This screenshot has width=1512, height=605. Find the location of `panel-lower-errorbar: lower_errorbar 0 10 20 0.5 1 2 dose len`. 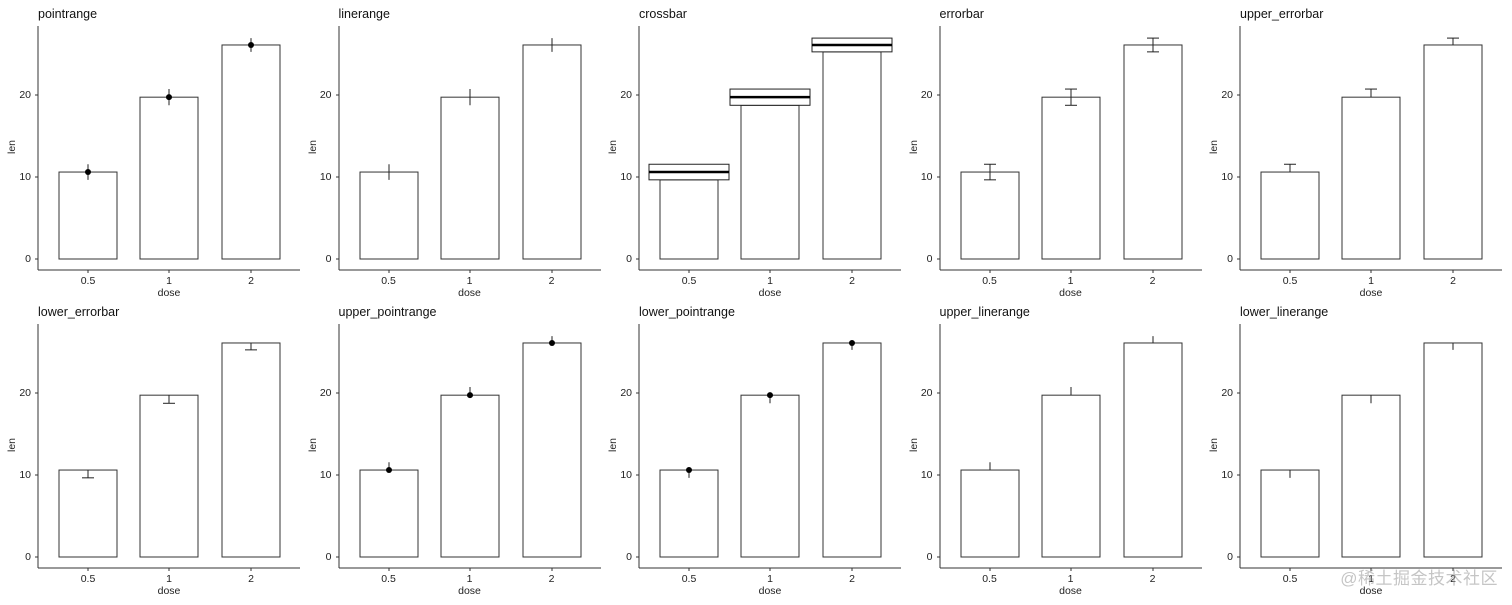

panel-lower-errorbar: lower_errorbar 0 10 20 0.5 1 2 dose len is located at coordinates (151, 448).